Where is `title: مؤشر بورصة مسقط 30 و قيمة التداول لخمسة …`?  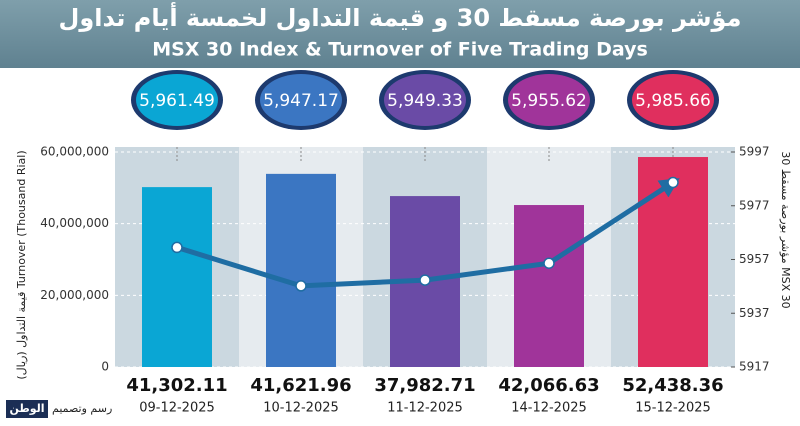
title: مؤشر بورصة مسقط 30 و قيمة التداول لخمسة … is located at coordinates (400, 17).